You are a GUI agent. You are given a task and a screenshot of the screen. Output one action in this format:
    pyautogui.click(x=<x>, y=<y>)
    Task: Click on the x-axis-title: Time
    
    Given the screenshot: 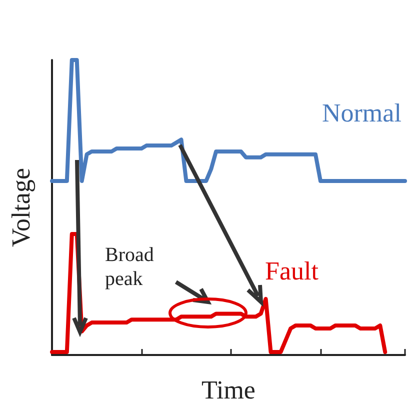 What is the action you would take?
    pyautogui.click(x=229, y=390)
    